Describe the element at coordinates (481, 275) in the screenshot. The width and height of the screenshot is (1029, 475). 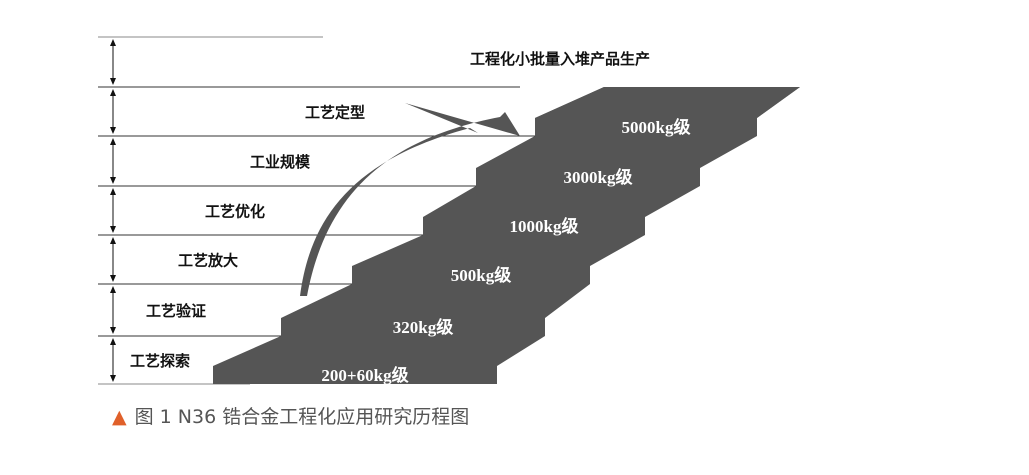
I see `step-capacity-label: 500kg级` at that location.